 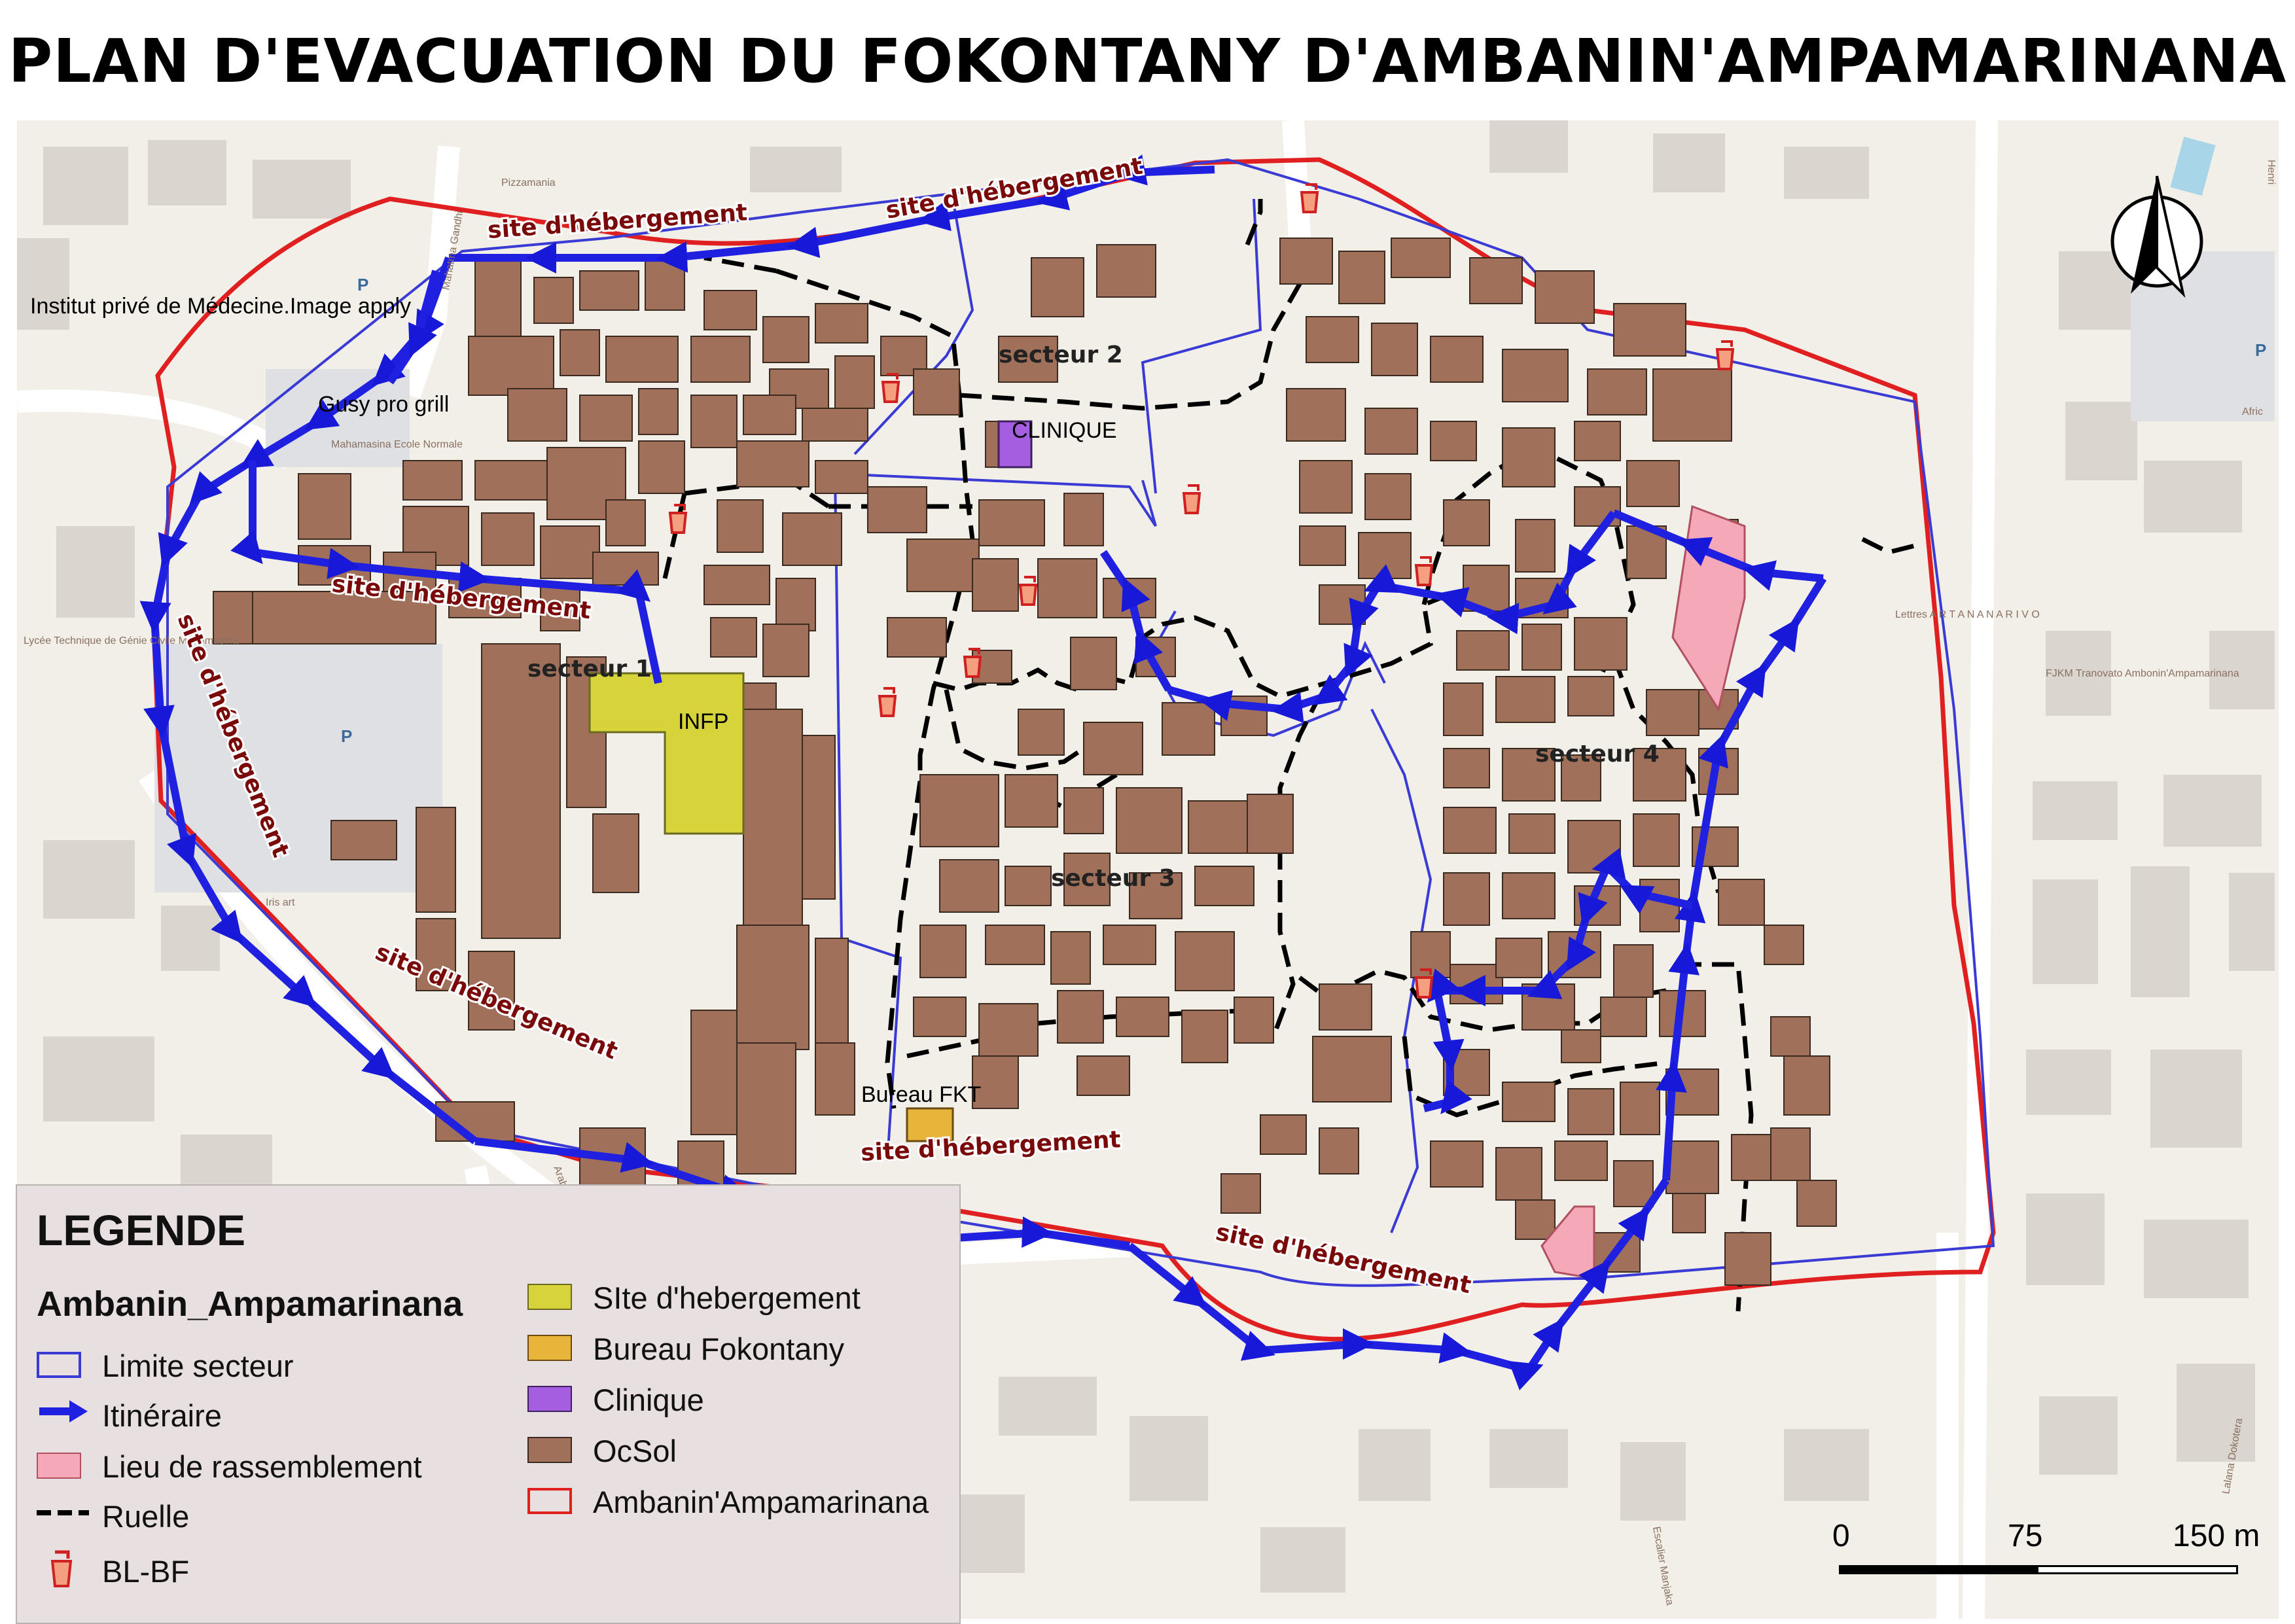 What do you see at coordinates (1015, 444) in the screenshot?
I see `clinic-site` at bounding box center [1015, 444].